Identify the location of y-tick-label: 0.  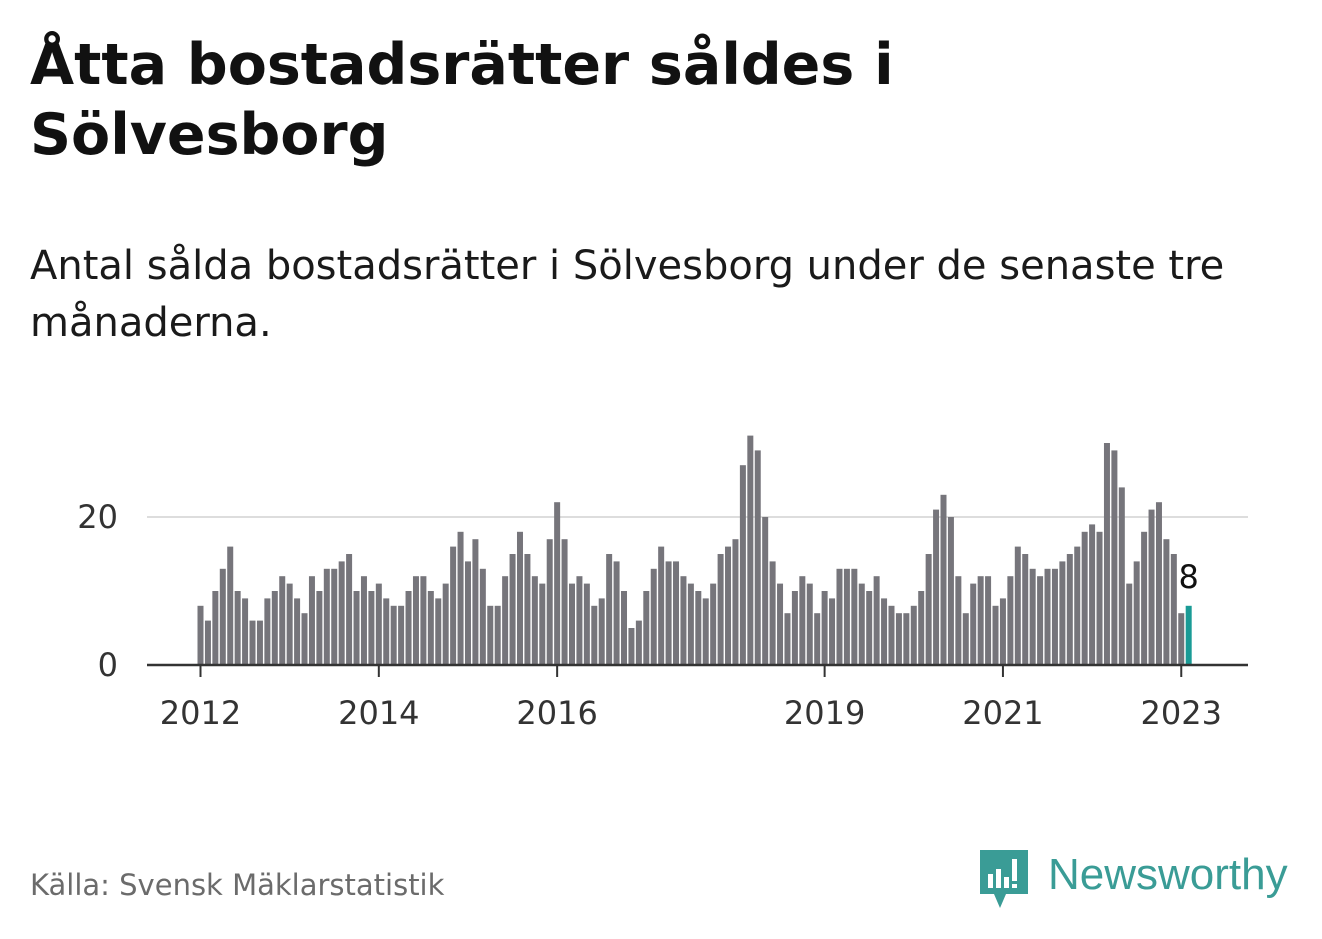
(108, 665).